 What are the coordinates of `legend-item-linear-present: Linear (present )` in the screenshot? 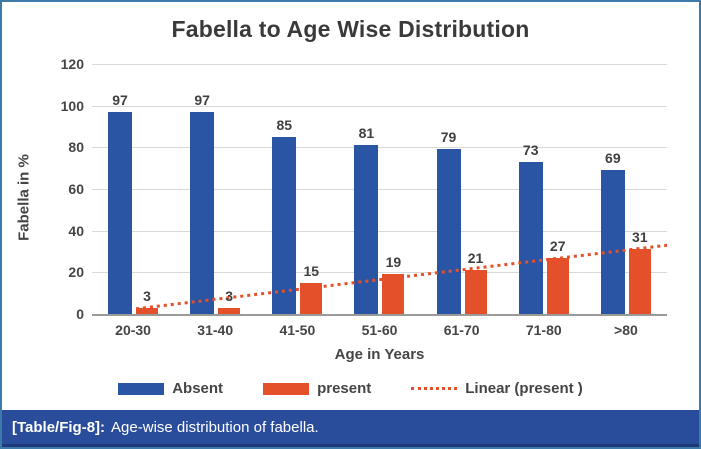 It's located at (497, 388).